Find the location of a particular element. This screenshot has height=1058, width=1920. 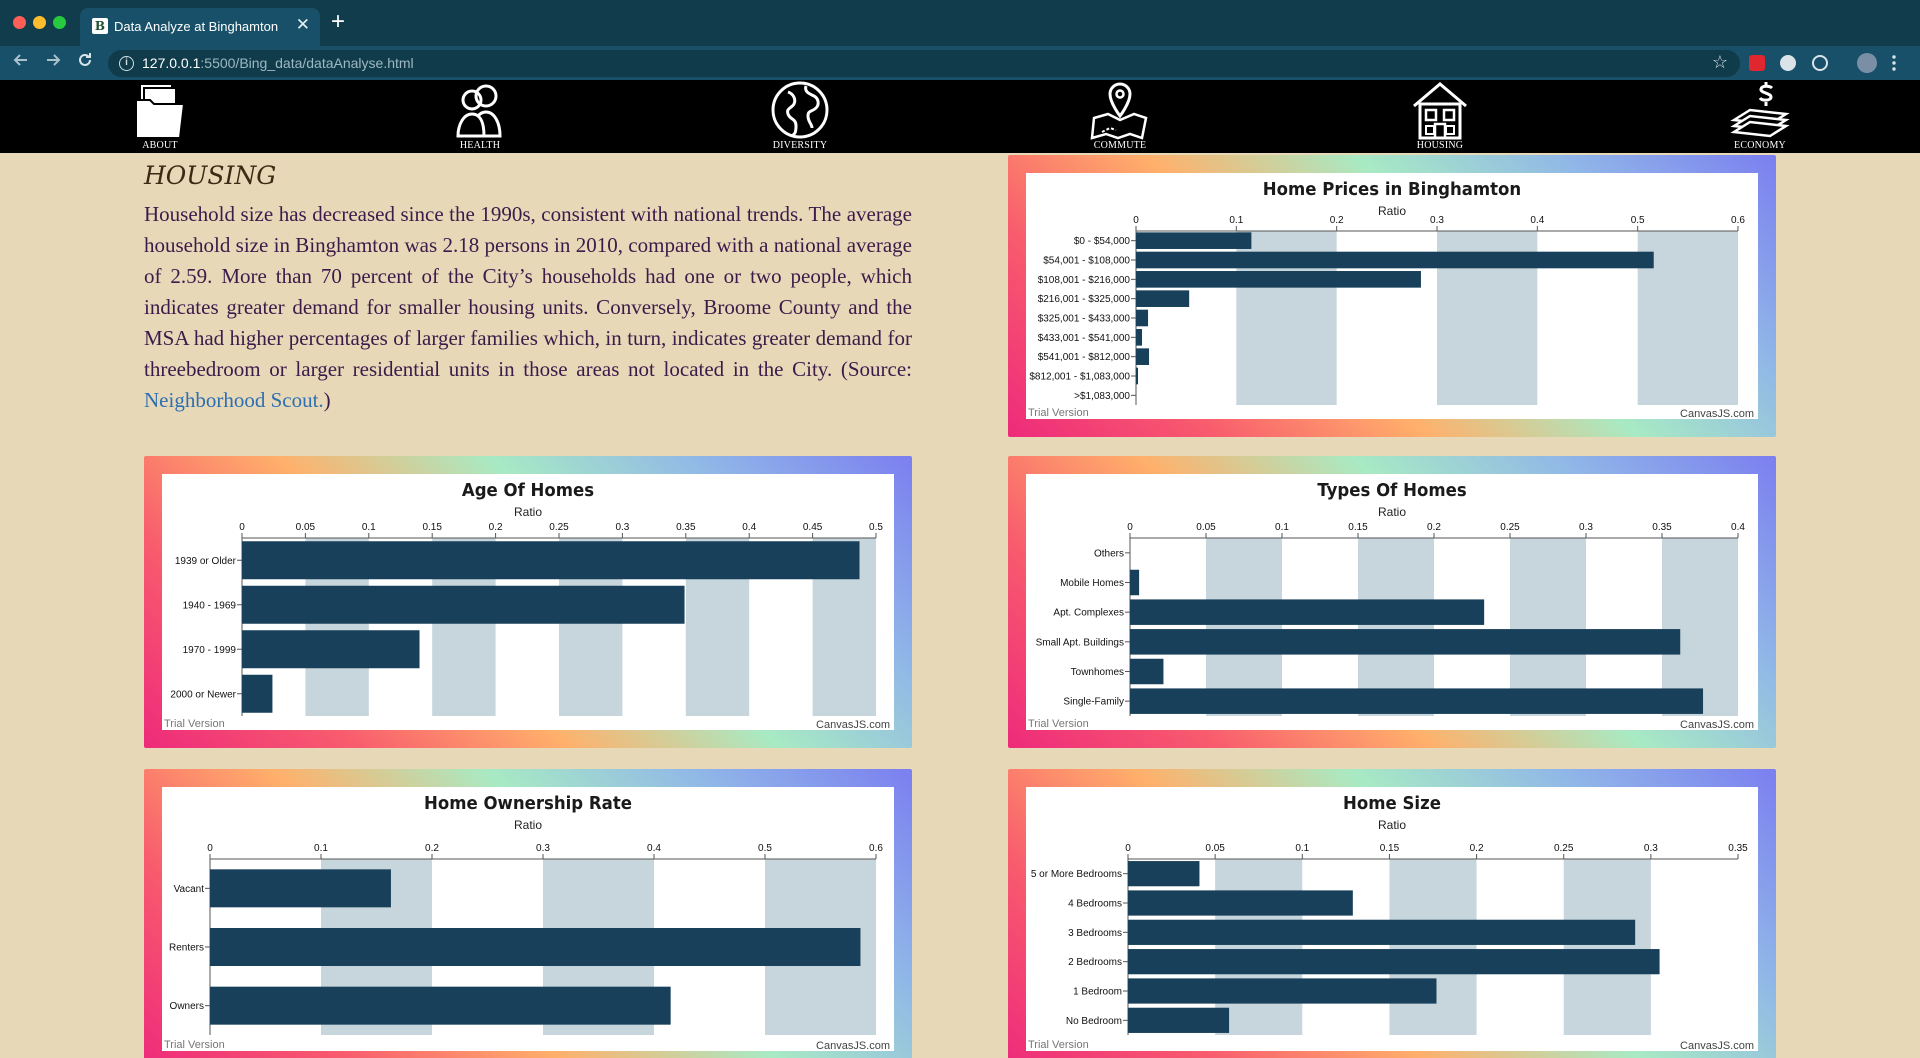

category-label: $54,001 - $108,000 is located at coordinates (1086, 261).